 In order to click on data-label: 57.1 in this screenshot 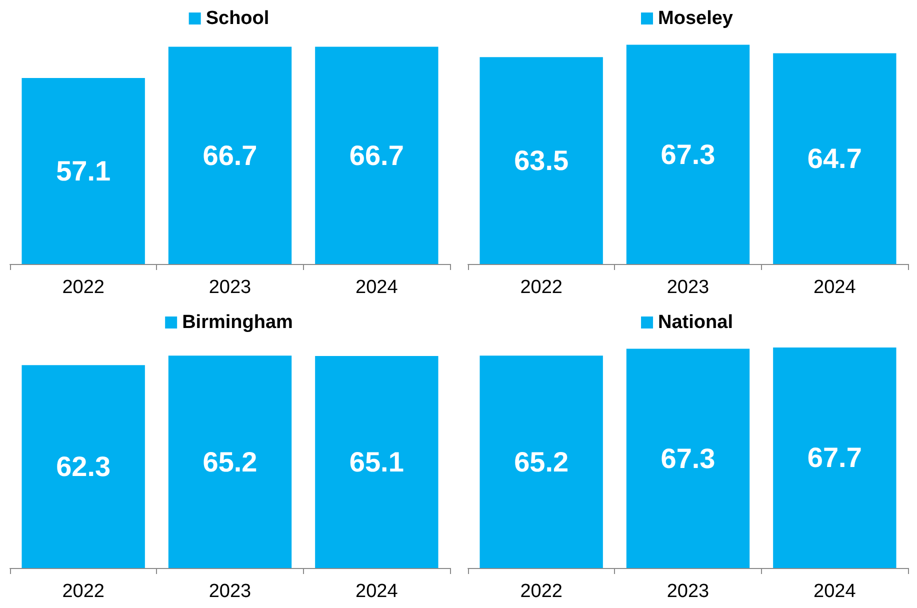, I will do `click(83, 171)`.